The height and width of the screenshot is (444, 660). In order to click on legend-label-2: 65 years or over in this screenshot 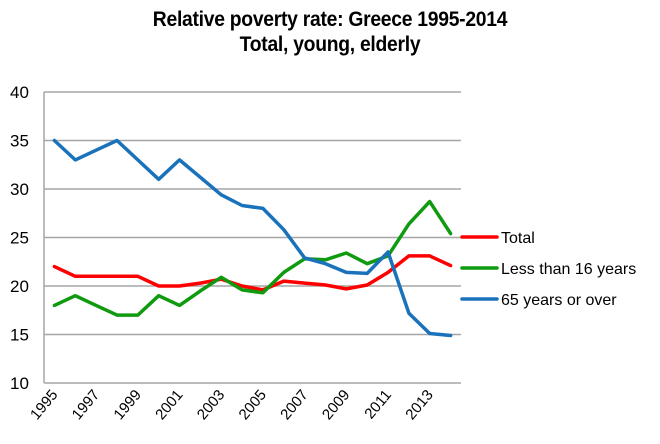, I will do `click(559, 300)`.